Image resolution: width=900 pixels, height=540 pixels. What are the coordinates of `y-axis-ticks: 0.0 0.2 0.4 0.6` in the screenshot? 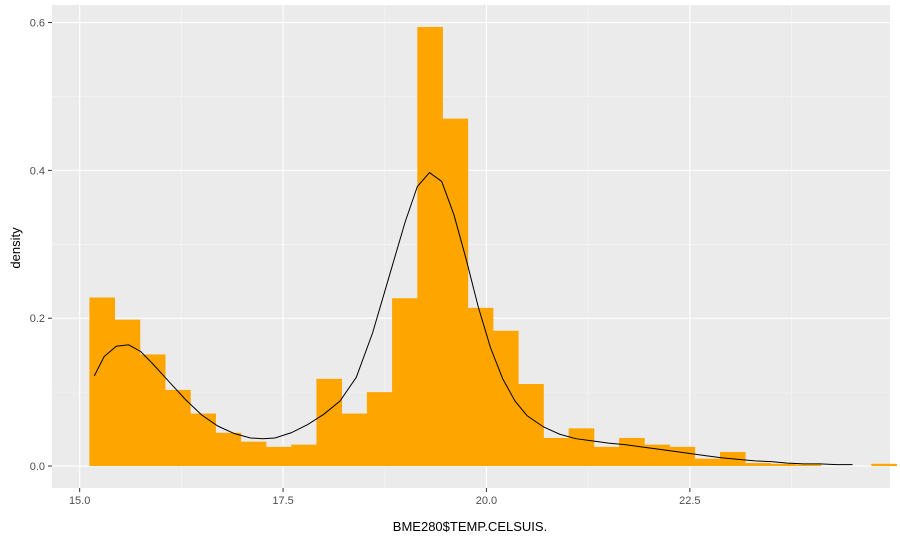 It's located at (41, 245).